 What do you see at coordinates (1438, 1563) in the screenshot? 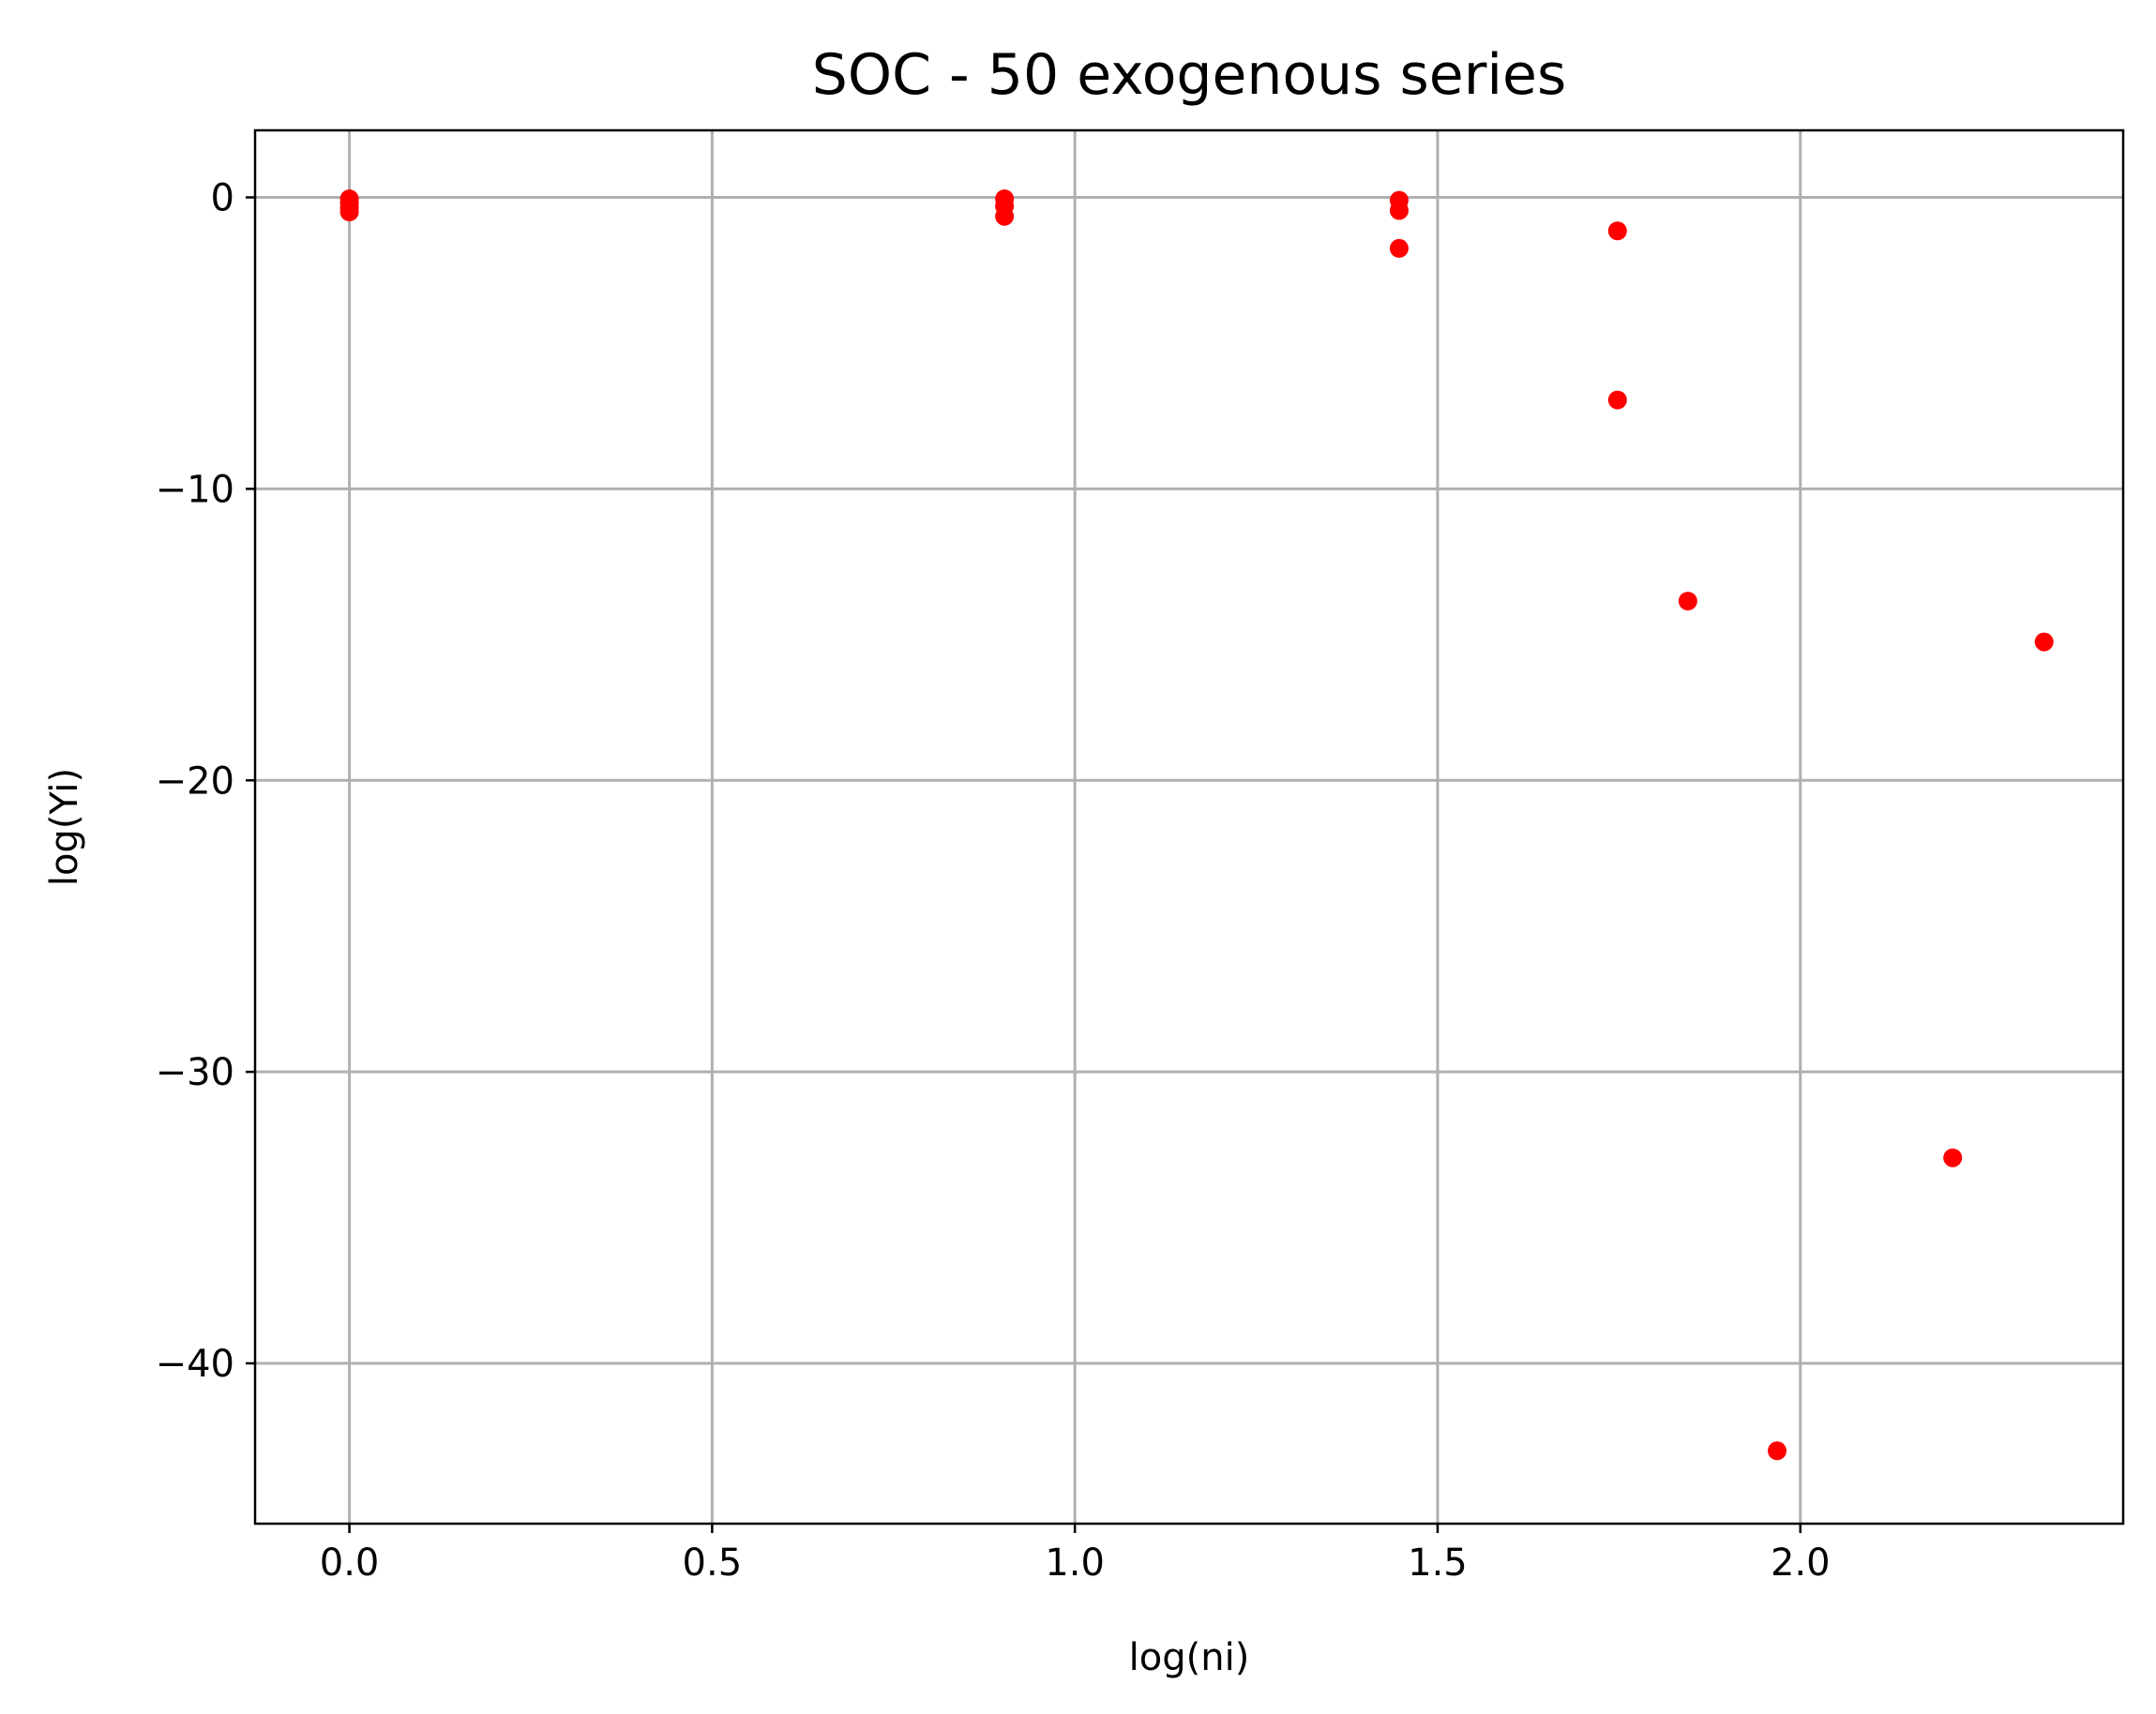
I see `x-tick-label: 1.5` at bounding box center [1438, 1563].